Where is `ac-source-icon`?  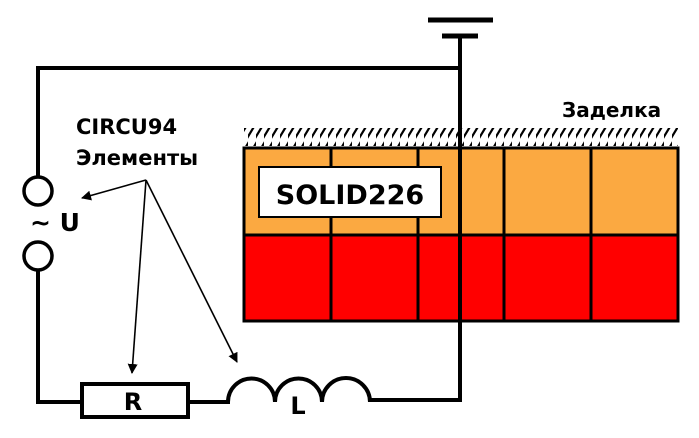 ac-source-icon is located at coordinates (38, 223).